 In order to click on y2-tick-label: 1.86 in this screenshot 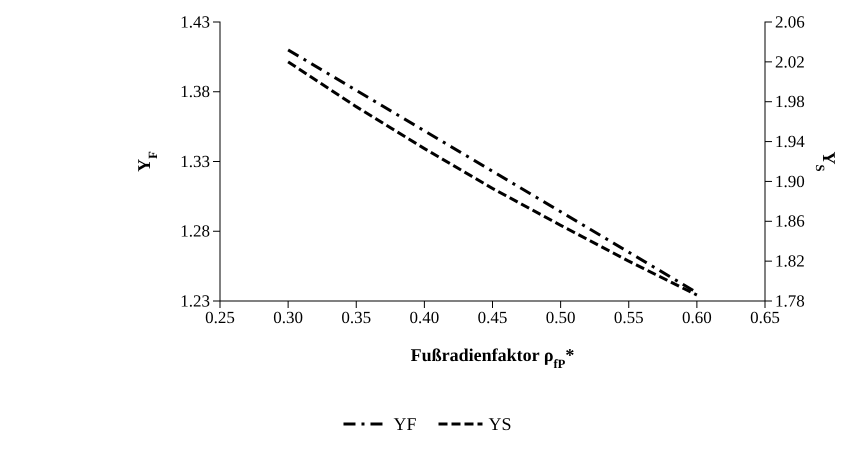, I will do `click(790, 221)`.